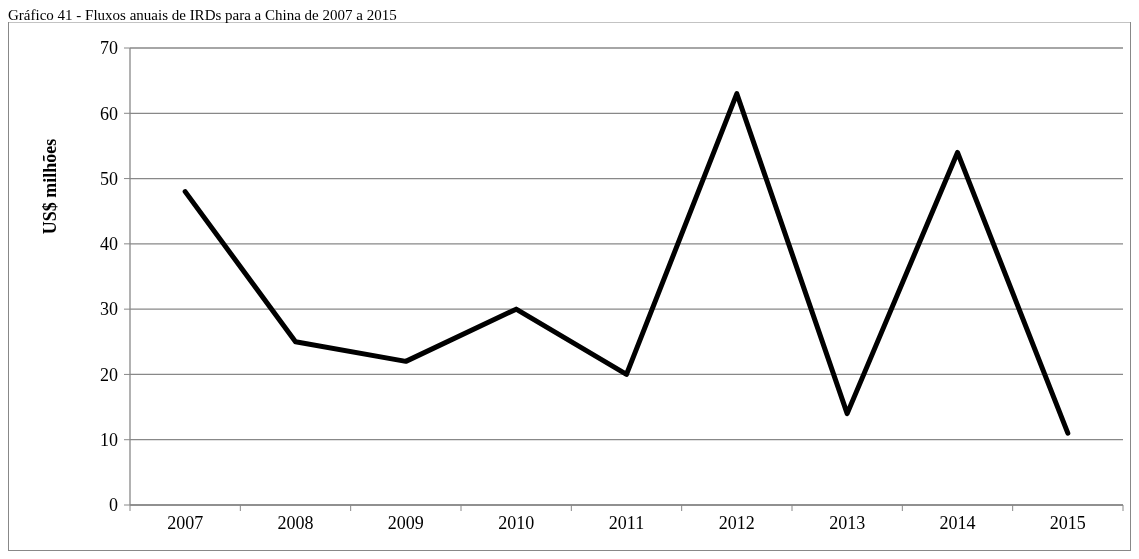 This screenshot has height=559, width=1139. I want to click on y-tick-label: 70, so click(109, 48).